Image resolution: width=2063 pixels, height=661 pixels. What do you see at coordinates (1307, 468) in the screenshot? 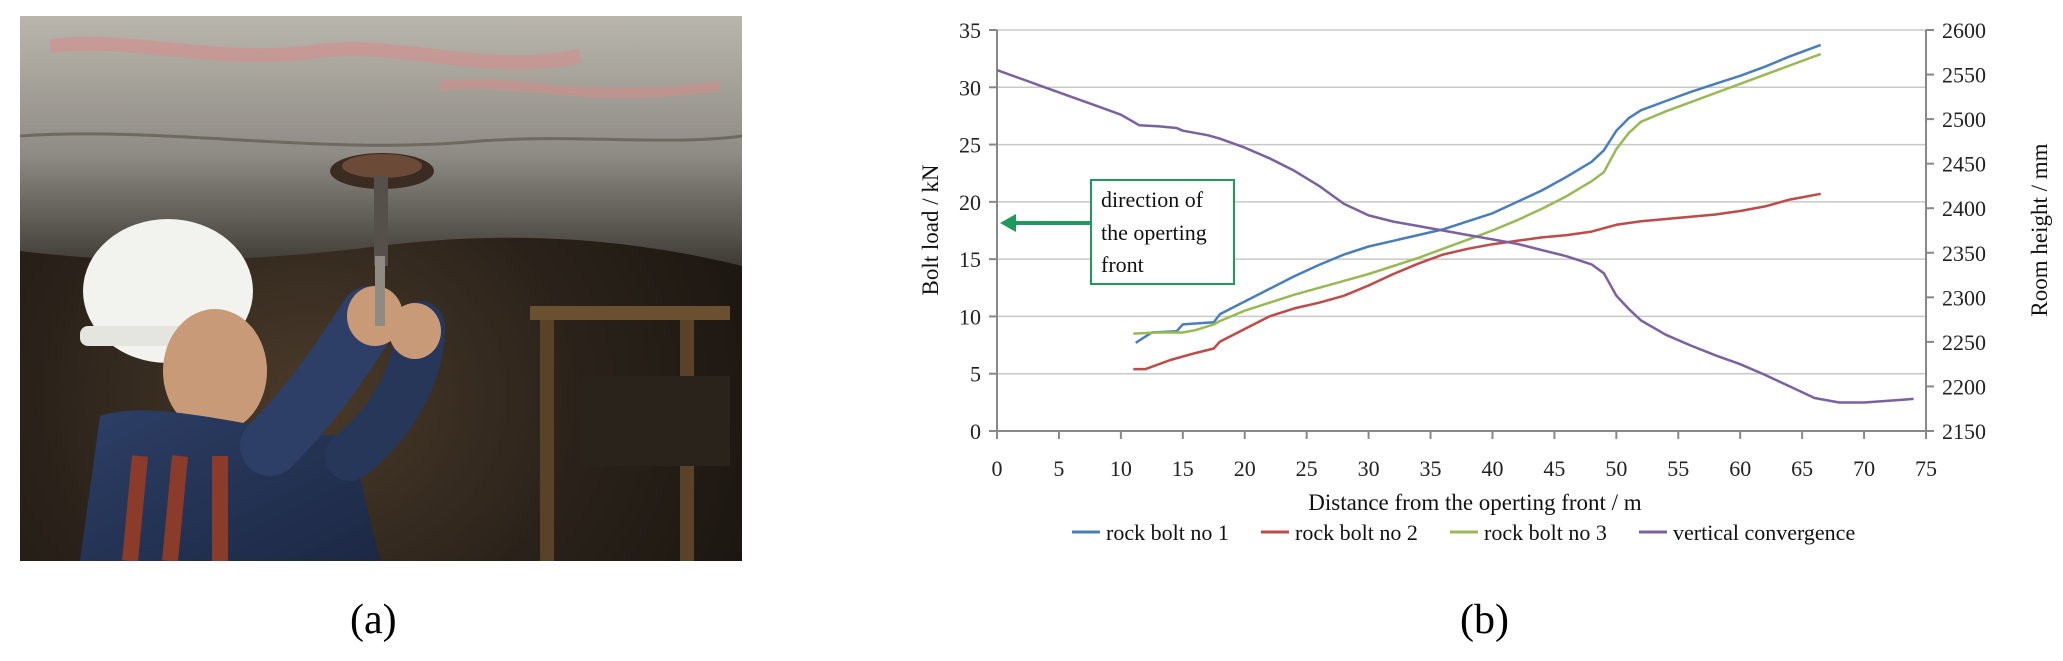
I see `x-tick-label-25: 25` at bounding box center [1307, 468].